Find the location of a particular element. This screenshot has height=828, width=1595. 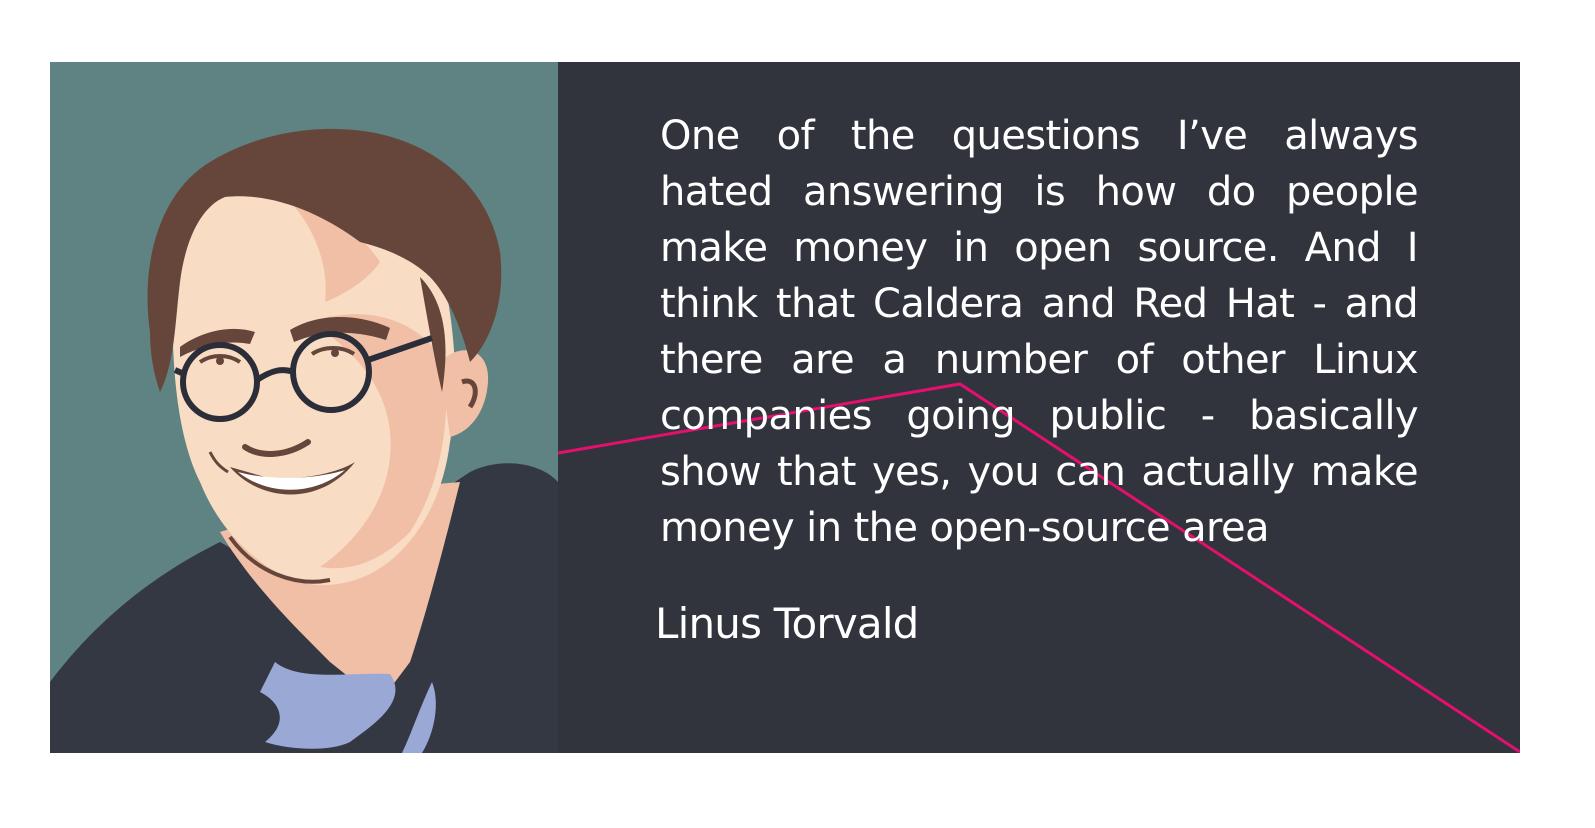

eyebrow-right is located at coordinates (340, 329).